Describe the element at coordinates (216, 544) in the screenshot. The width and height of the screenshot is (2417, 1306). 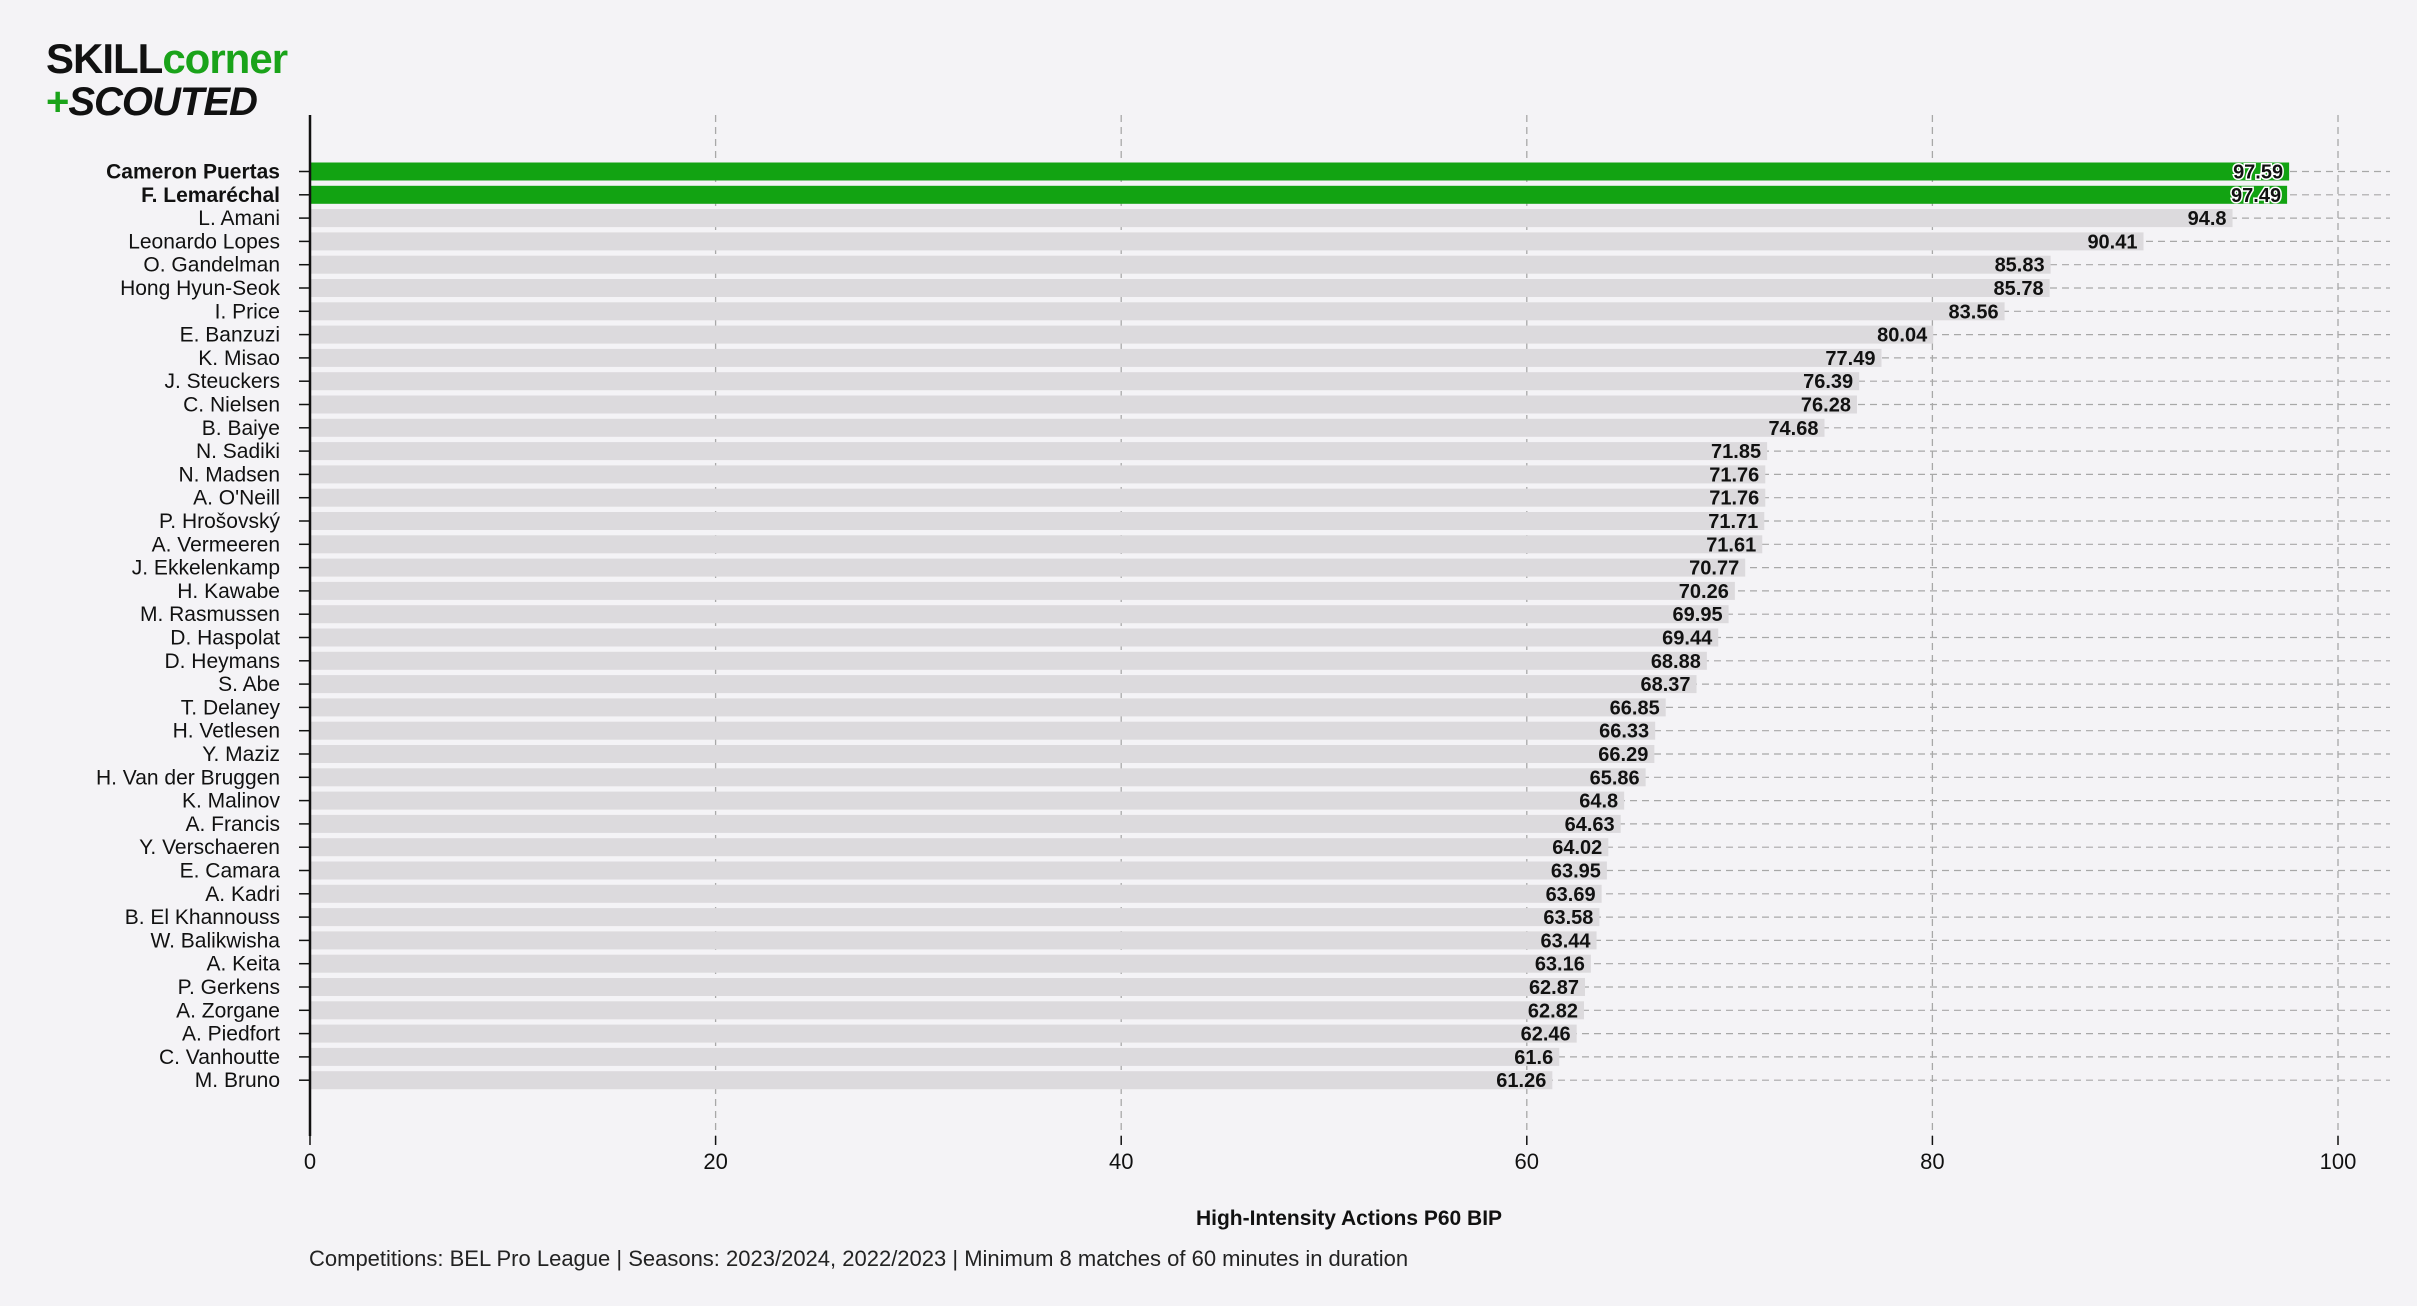
I see `category-label: A. Vermeeren` at that location.